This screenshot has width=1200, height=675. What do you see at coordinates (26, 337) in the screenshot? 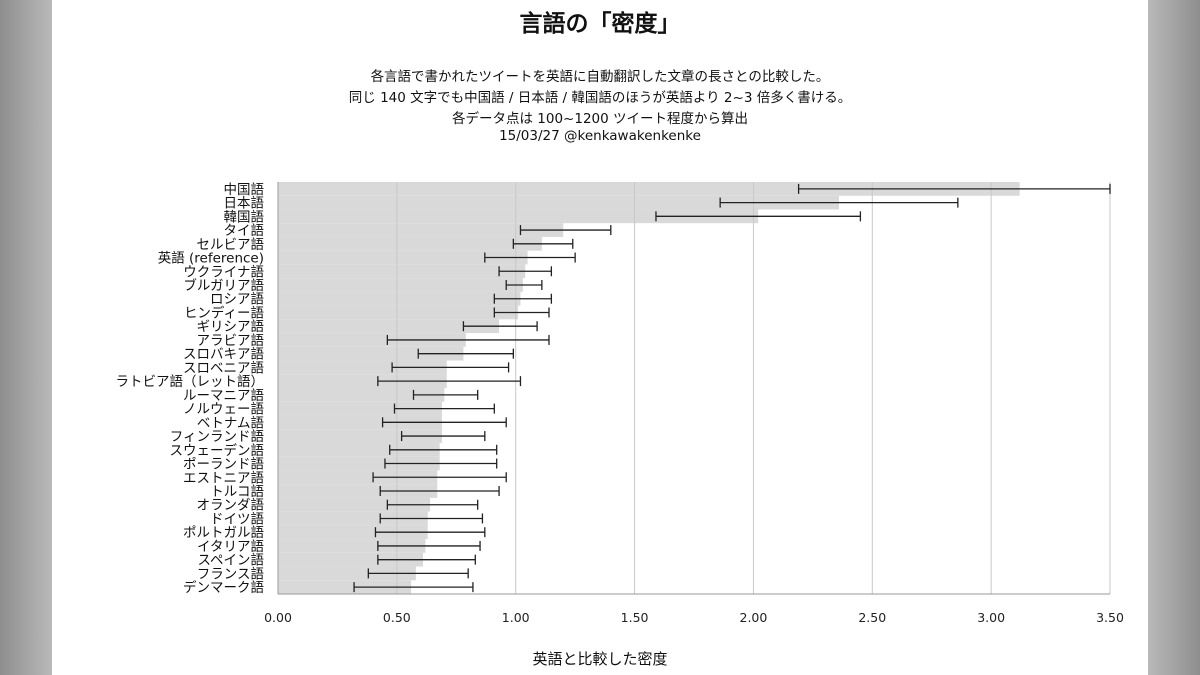
I see `left-margin` at bounding box center [26, 337].